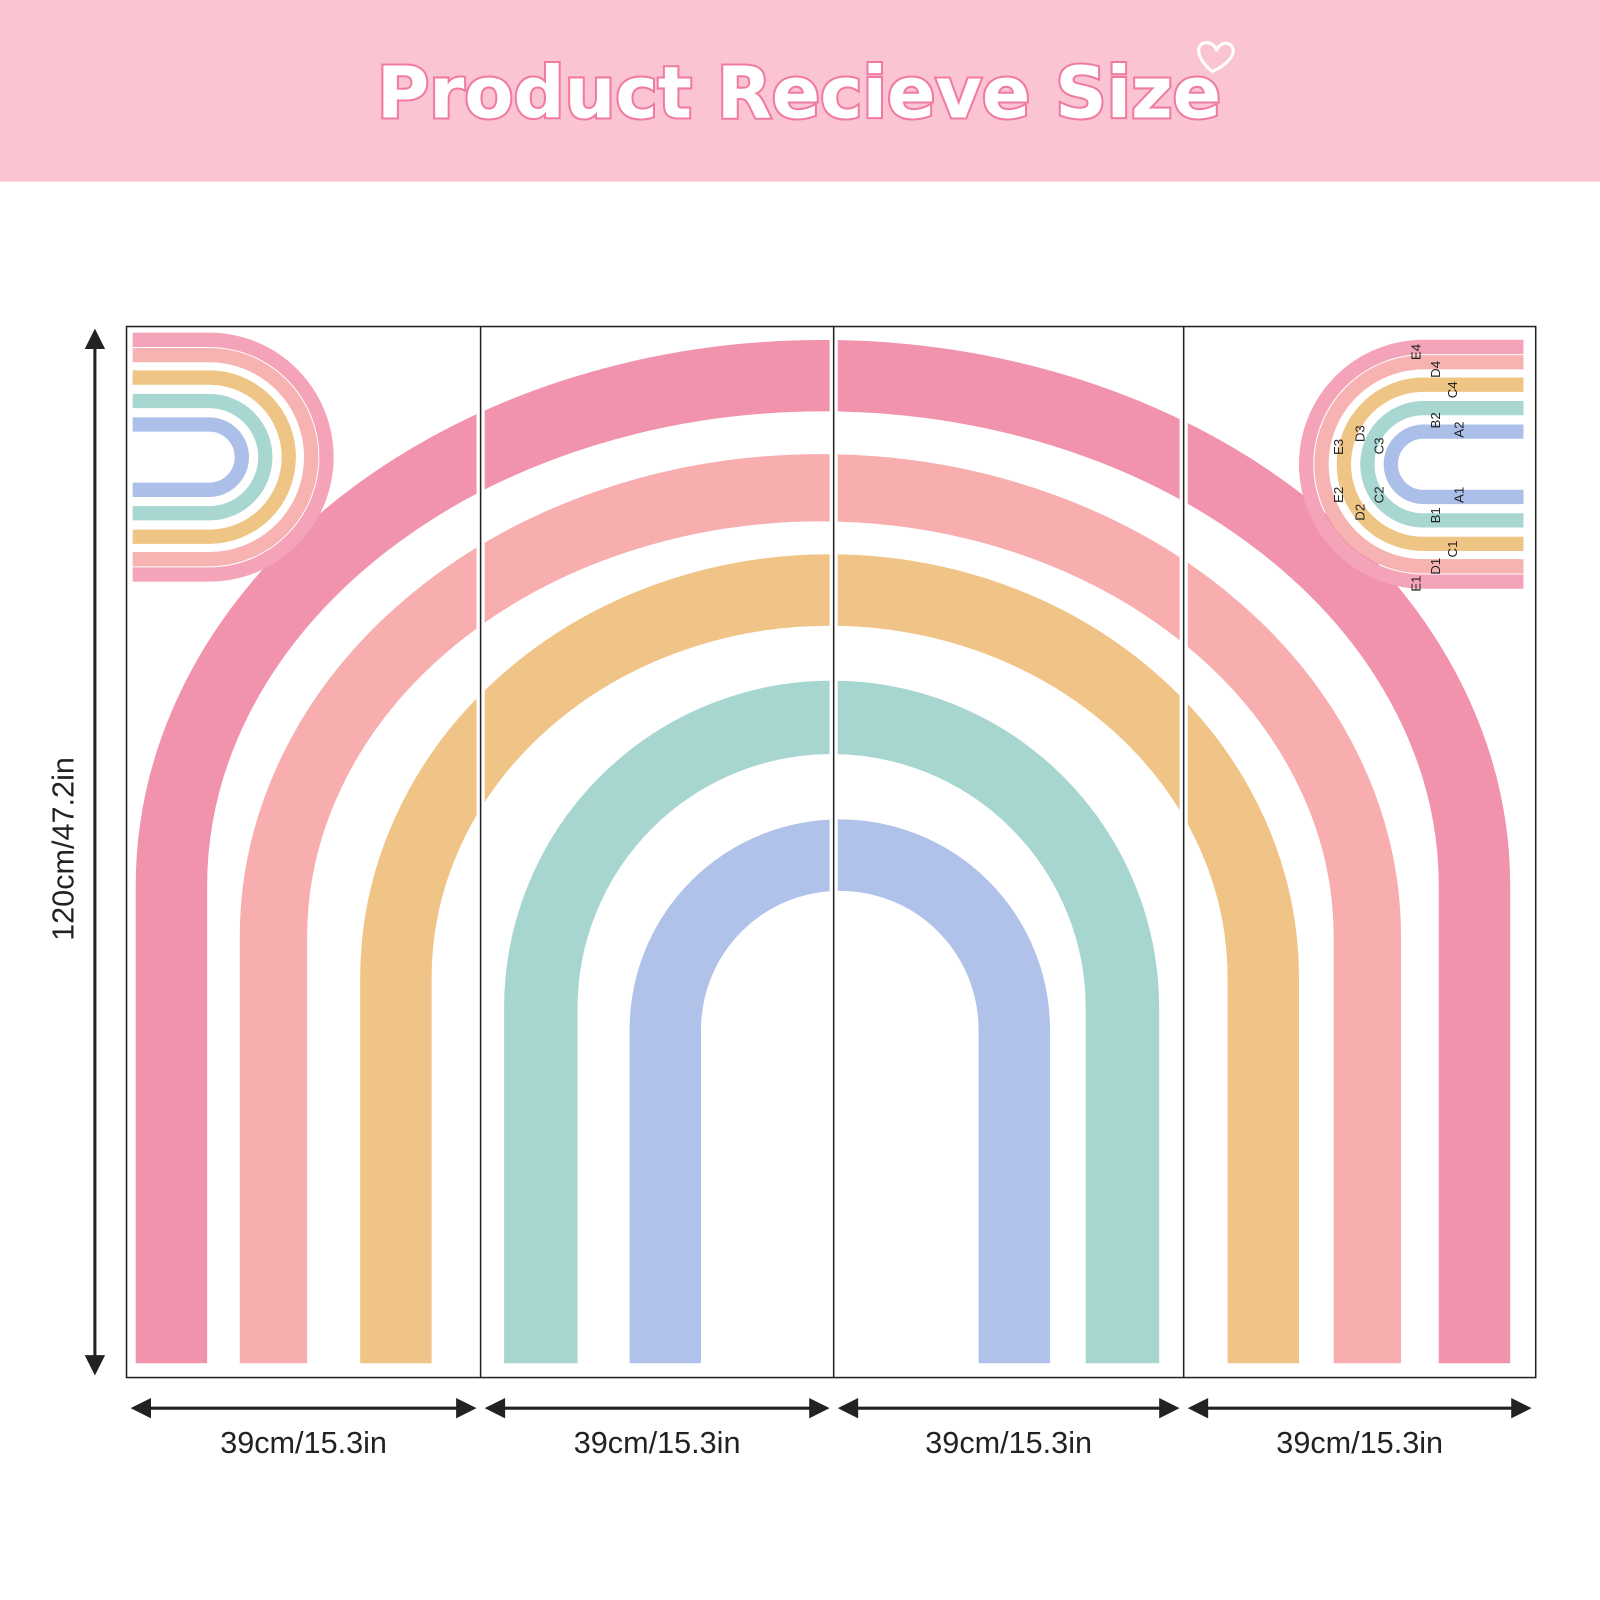 The image size is (1600, 1600). I want to click on part-label: A1, so click(1458, 495).